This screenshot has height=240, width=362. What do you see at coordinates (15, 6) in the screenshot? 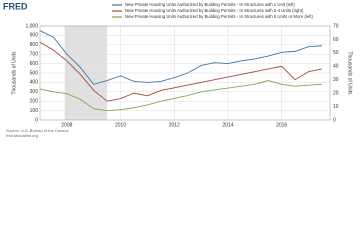
I see `logo: FRED` at bounding box center [15, 6].